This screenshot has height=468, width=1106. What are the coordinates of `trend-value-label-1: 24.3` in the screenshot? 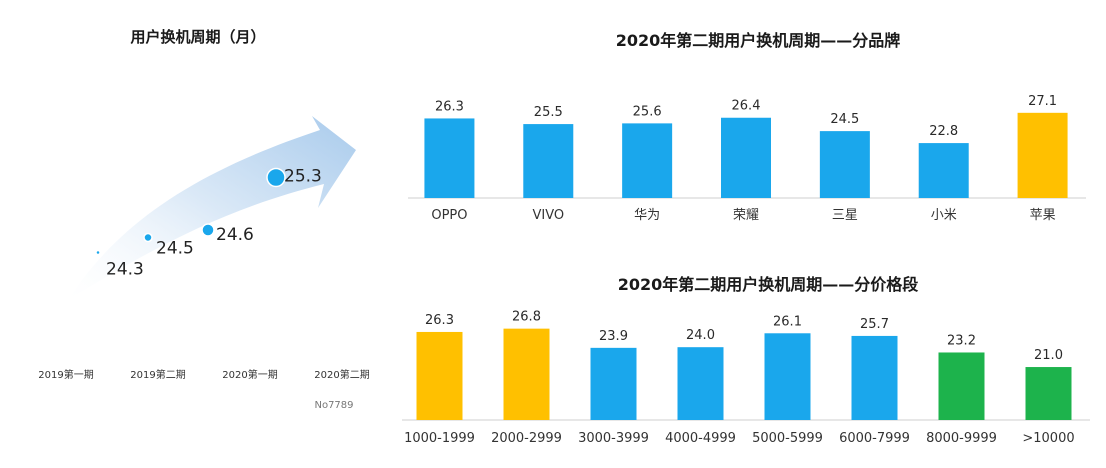 It's located at (125, 270).